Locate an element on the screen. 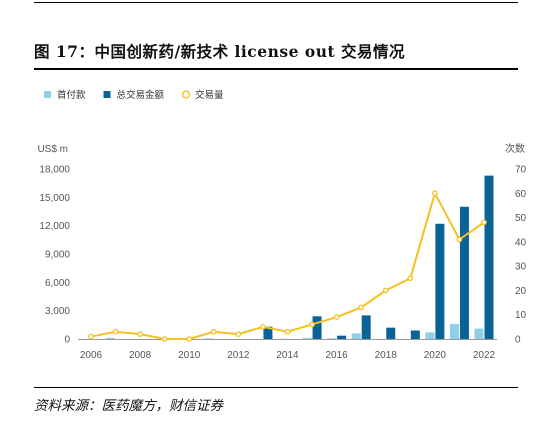 This screenshot has width=552, height=423. source-note: 资料来源：医药魔方，财信证券 is located at coordinates (128, 406).